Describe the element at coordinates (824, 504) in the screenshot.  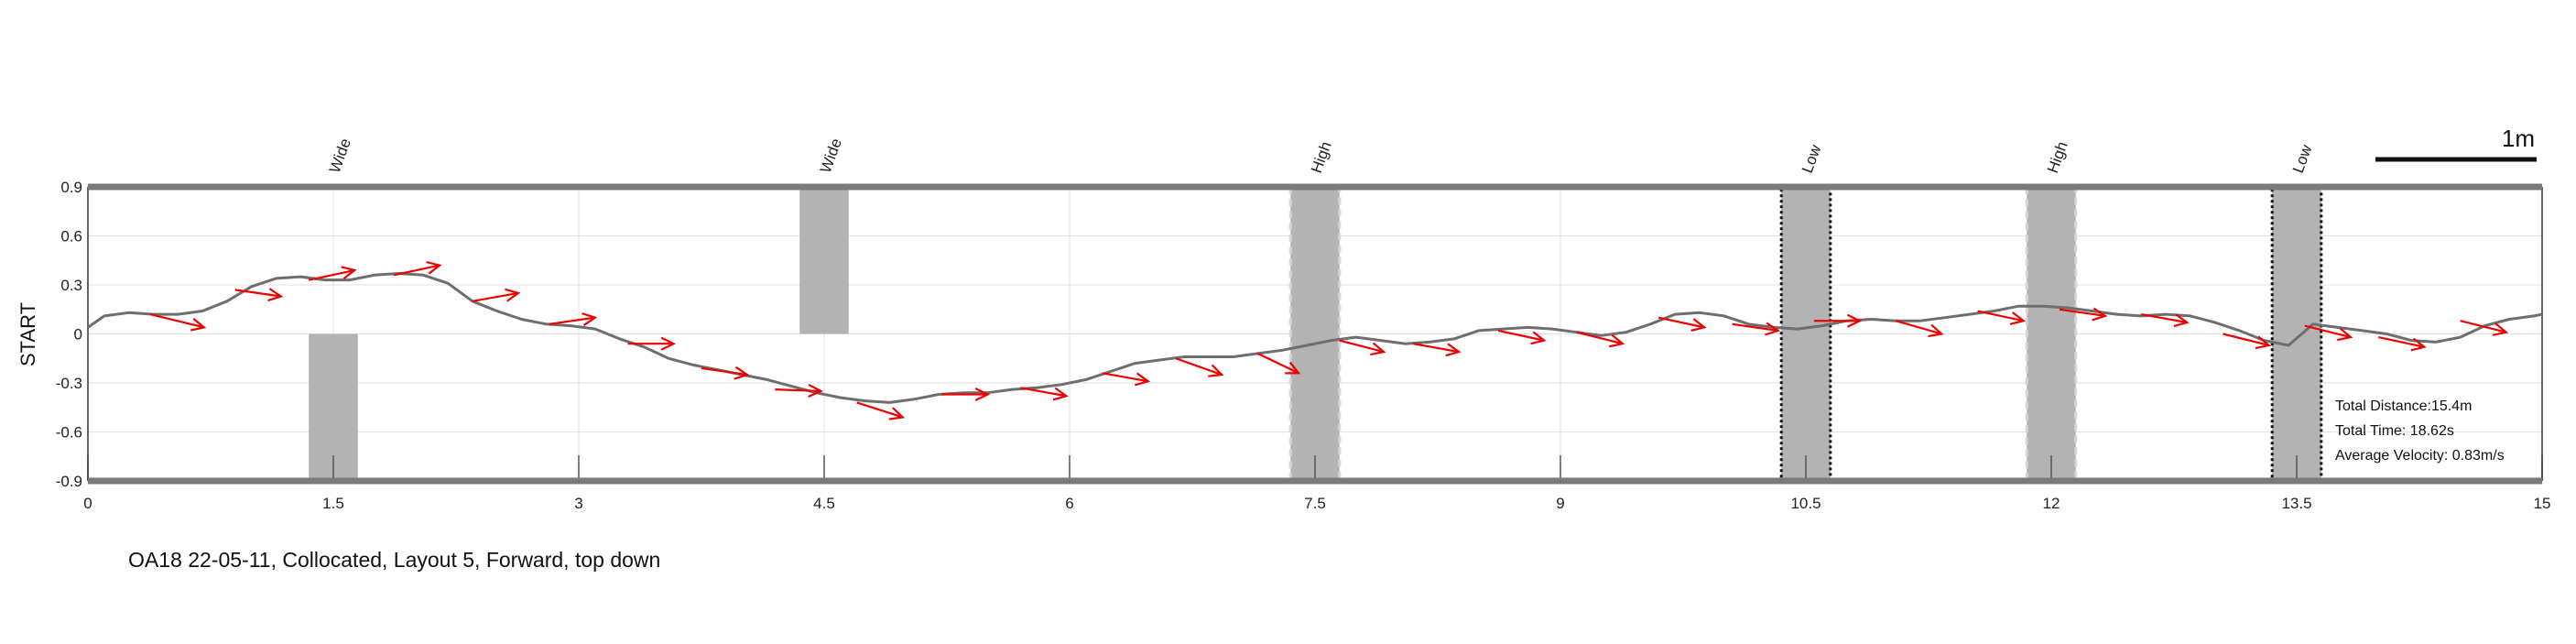
I see `x-tick-label: 4.5` at that location.